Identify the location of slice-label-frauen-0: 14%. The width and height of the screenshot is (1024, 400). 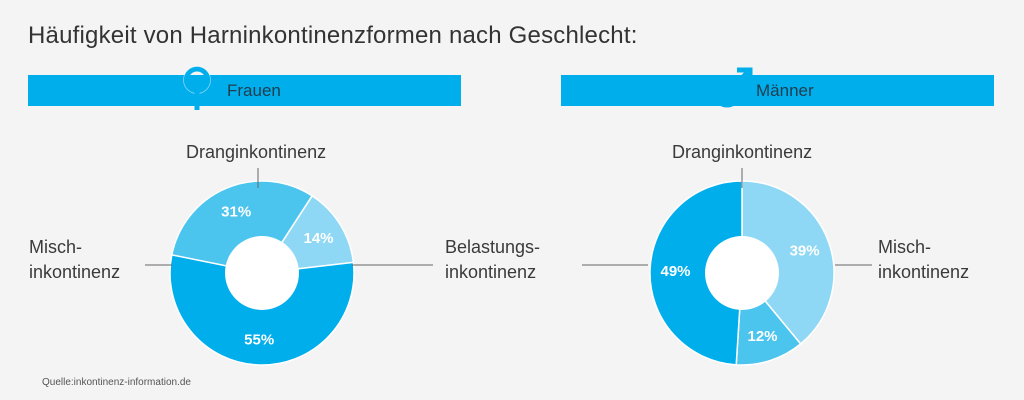
(318, 238).